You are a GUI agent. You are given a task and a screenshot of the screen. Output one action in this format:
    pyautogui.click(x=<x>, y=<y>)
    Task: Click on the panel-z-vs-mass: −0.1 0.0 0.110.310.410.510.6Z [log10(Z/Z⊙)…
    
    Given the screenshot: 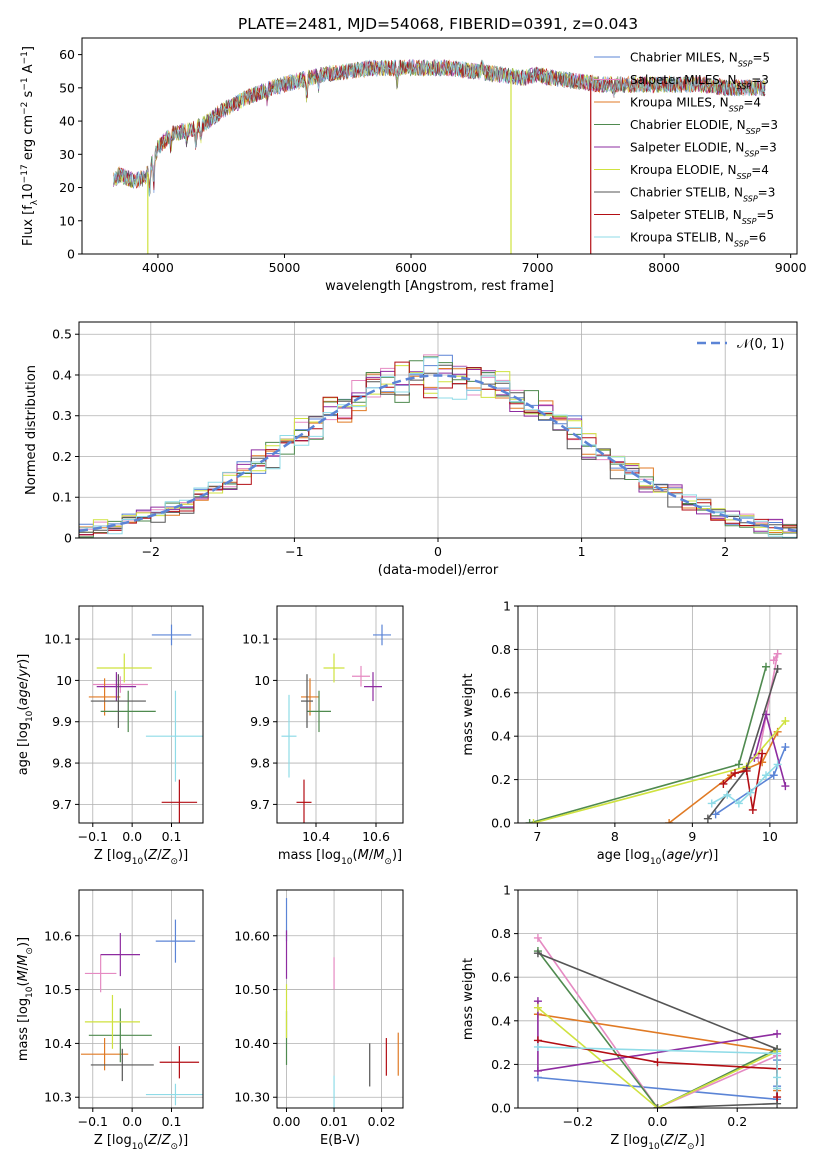 What is the action you would take?
    pyautogui.click(x=110, y=1020)
    